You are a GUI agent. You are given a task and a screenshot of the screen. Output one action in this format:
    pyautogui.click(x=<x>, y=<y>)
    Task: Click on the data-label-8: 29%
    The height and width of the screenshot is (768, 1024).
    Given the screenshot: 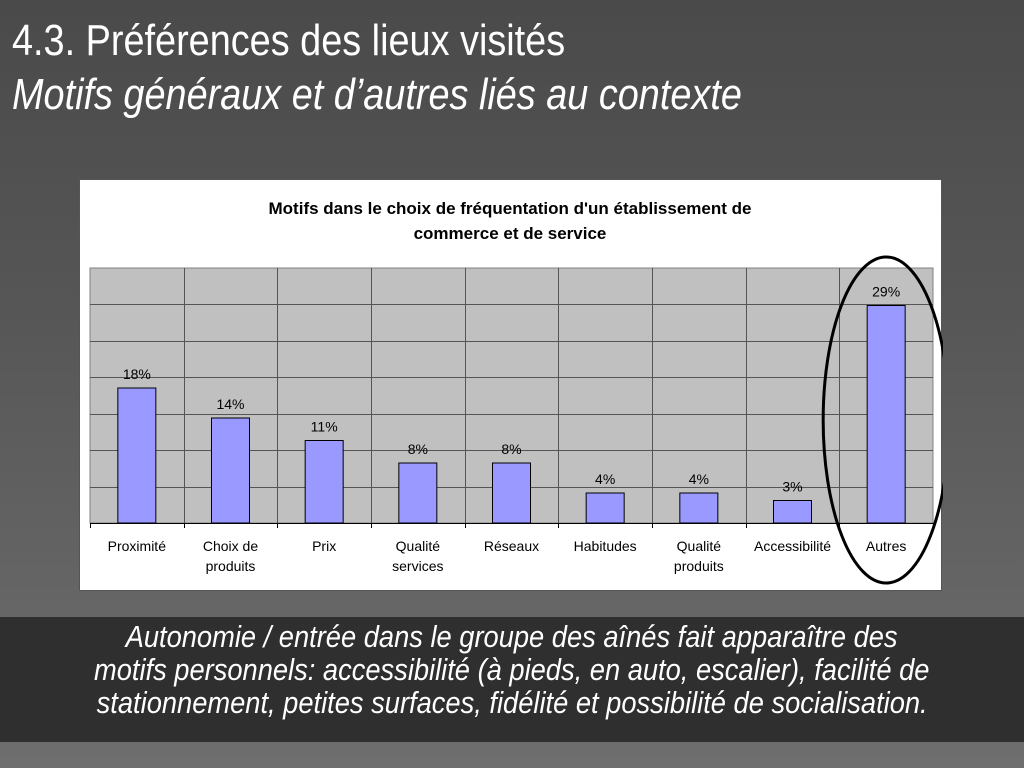 What is the action you would take?
    pyautogui.click(x=886, y=292)
    